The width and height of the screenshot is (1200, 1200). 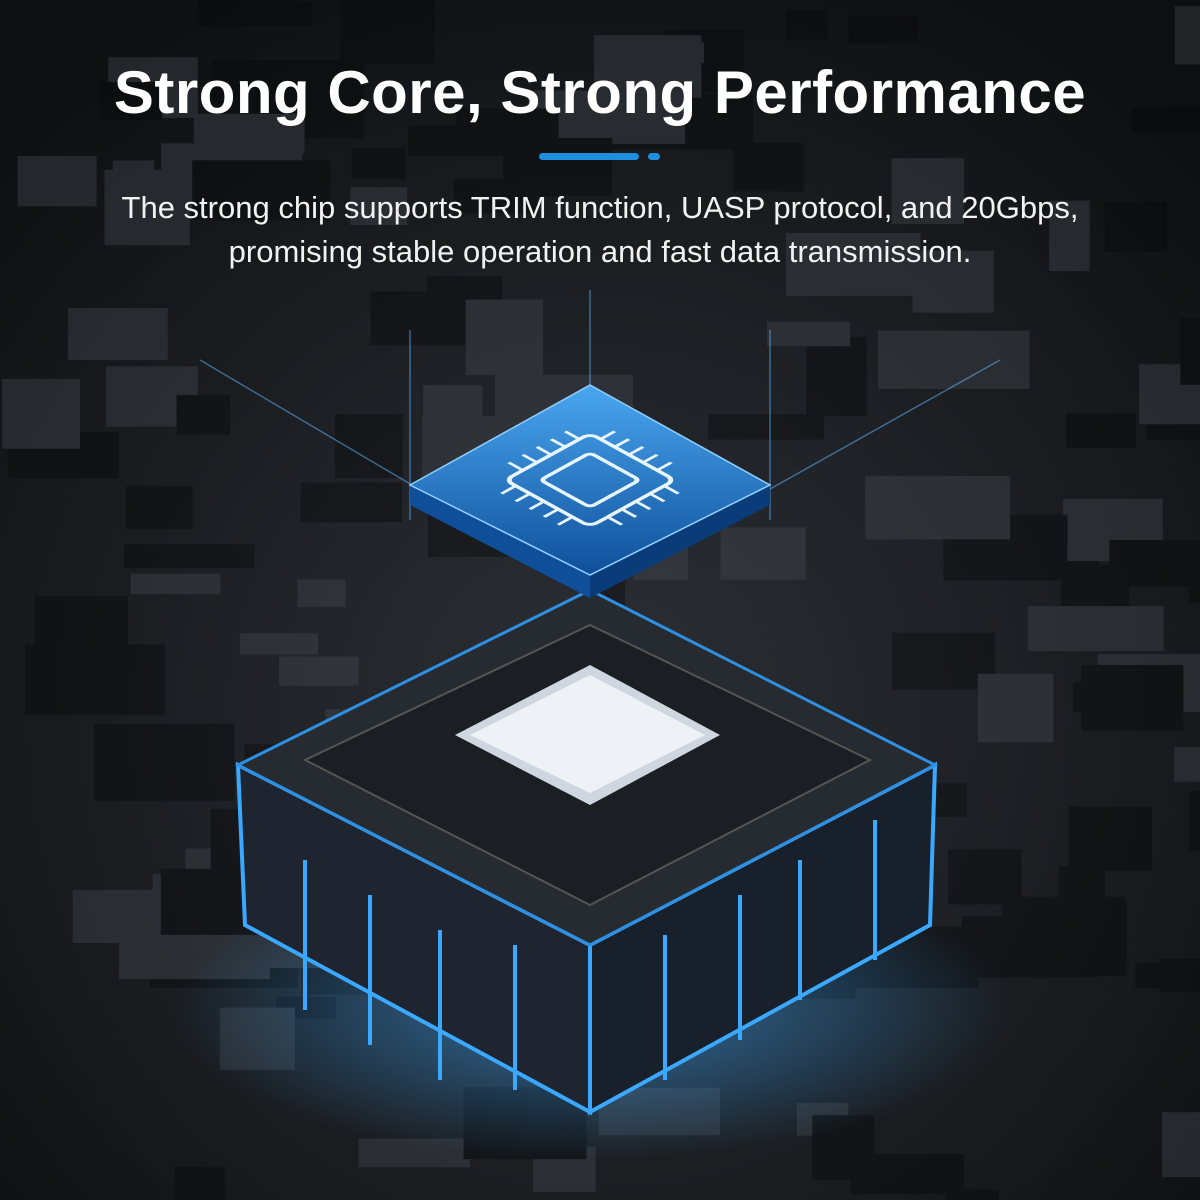 I want to click on die-top, so click(x=587, y=734).